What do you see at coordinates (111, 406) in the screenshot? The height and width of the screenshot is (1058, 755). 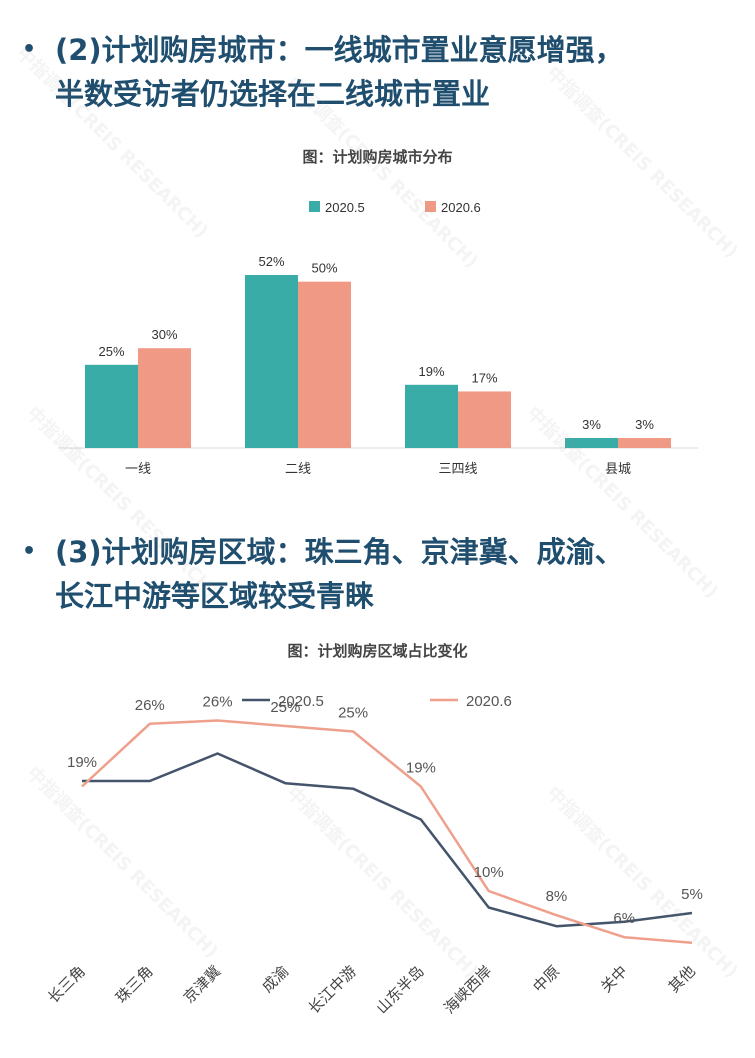 I see `bar-2020.5-一线` at bounding box center [111, 406].